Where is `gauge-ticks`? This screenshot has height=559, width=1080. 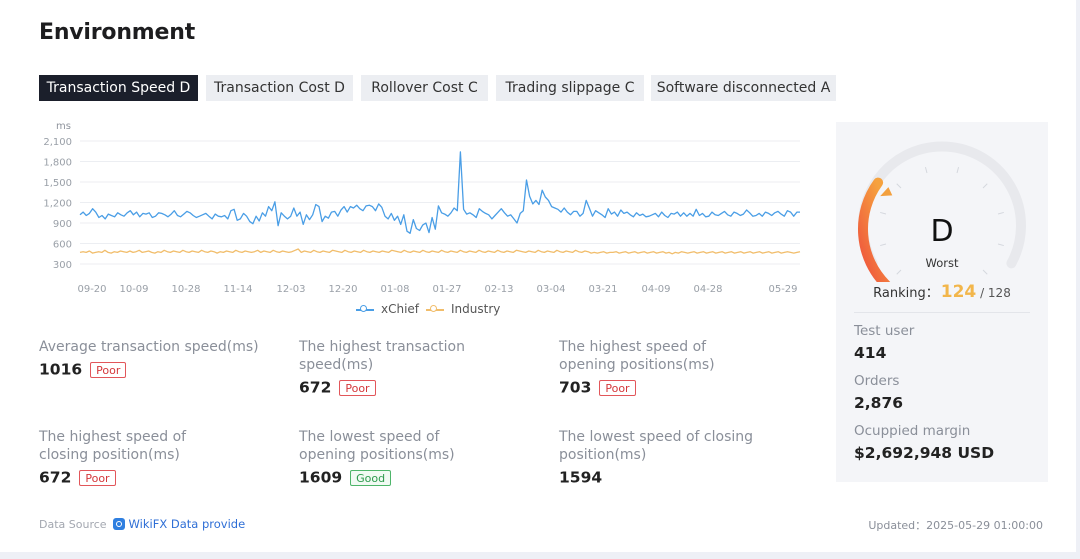 gauge-ticks is located at coordinates (942, 221).